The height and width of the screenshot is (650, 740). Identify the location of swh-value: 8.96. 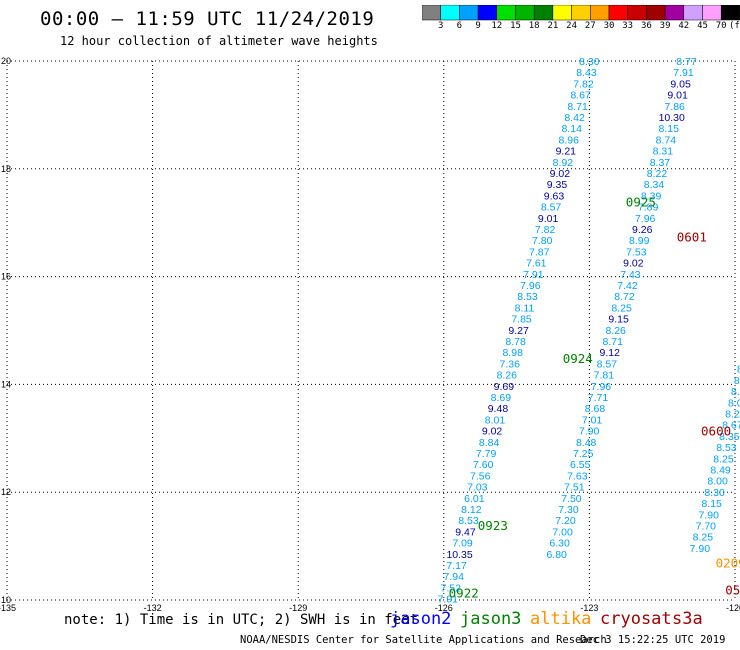
(569, 140).